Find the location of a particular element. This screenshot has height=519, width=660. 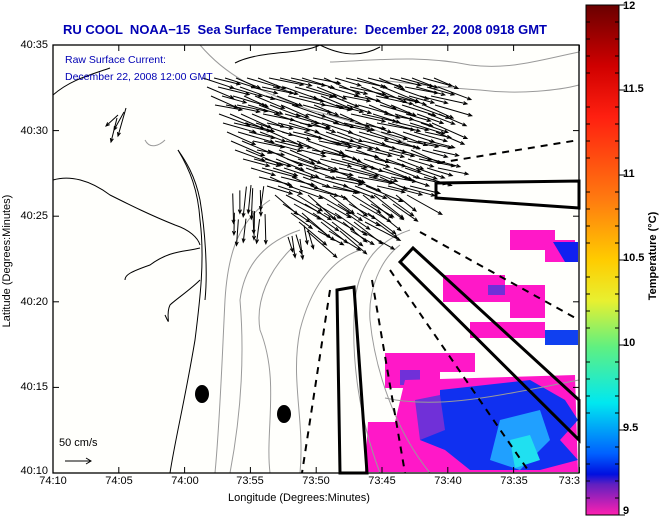

x-tick-label: 73:35 is located at coordinates (514, 481).